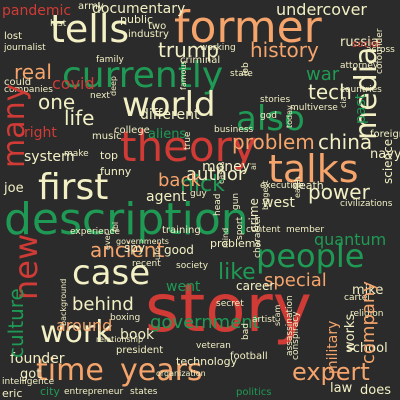  Describe the element at coordinates (95, 232) in the screenshot. I see `cloud-word: experience` at that location.